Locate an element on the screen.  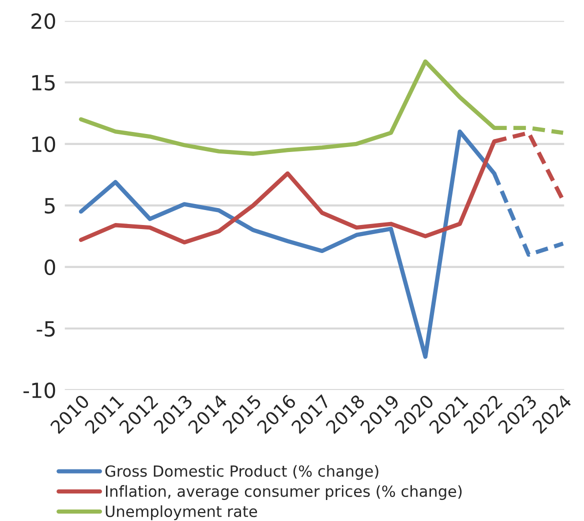
y-tick-label: 10 is located at coordinates (44, 144).